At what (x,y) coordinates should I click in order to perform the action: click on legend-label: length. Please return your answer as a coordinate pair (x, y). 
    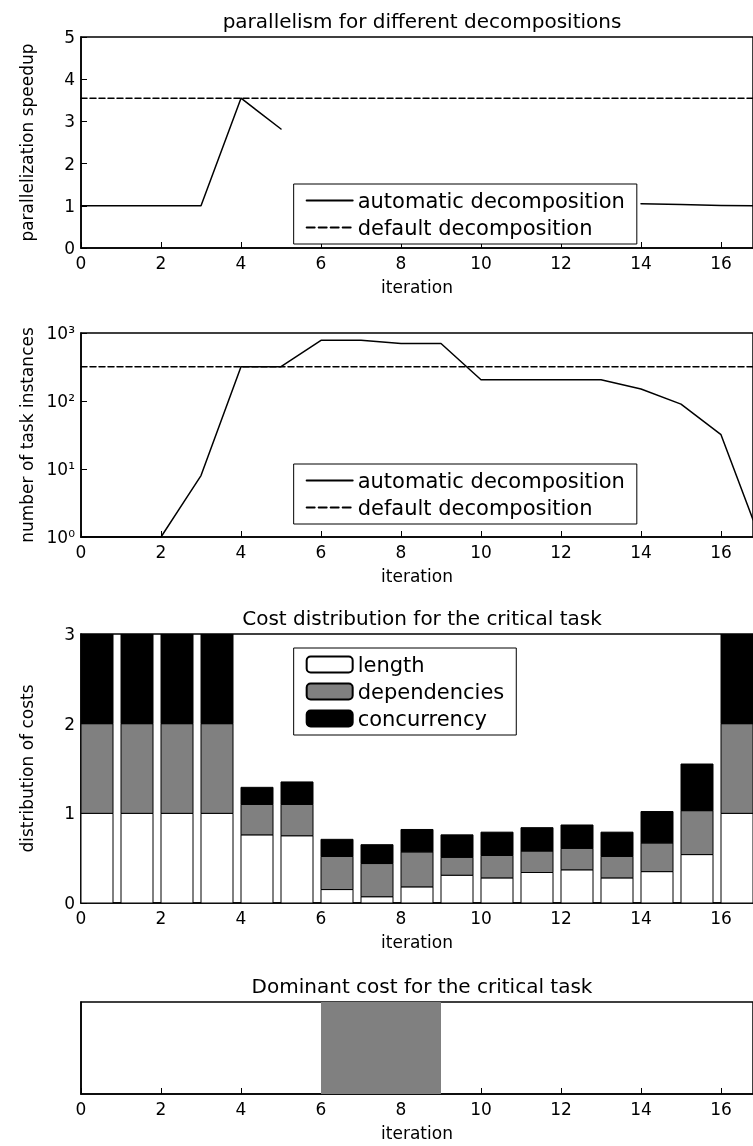
    Looking at the image, I should click on (391, 664).